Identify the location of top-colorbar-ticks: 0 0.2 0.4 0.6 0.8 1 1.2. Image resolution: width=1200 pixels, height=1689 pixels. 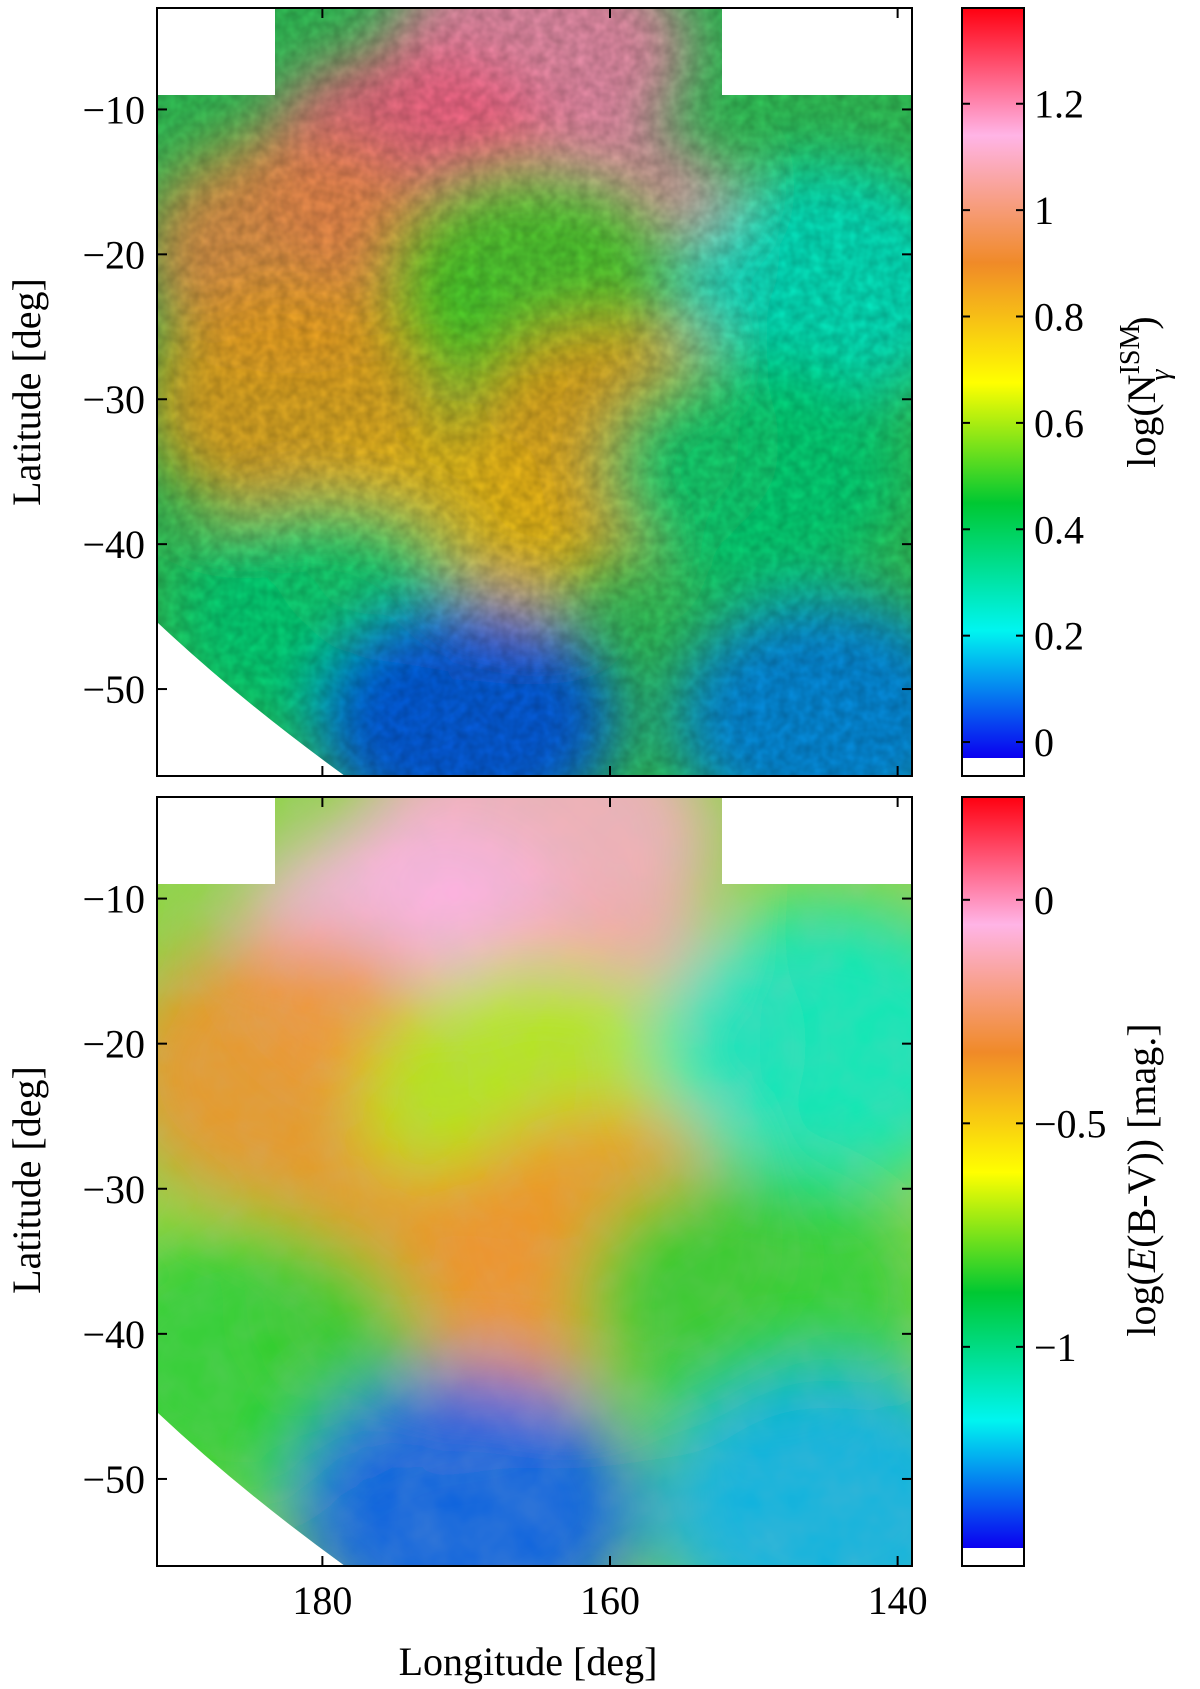
(1023, 423).